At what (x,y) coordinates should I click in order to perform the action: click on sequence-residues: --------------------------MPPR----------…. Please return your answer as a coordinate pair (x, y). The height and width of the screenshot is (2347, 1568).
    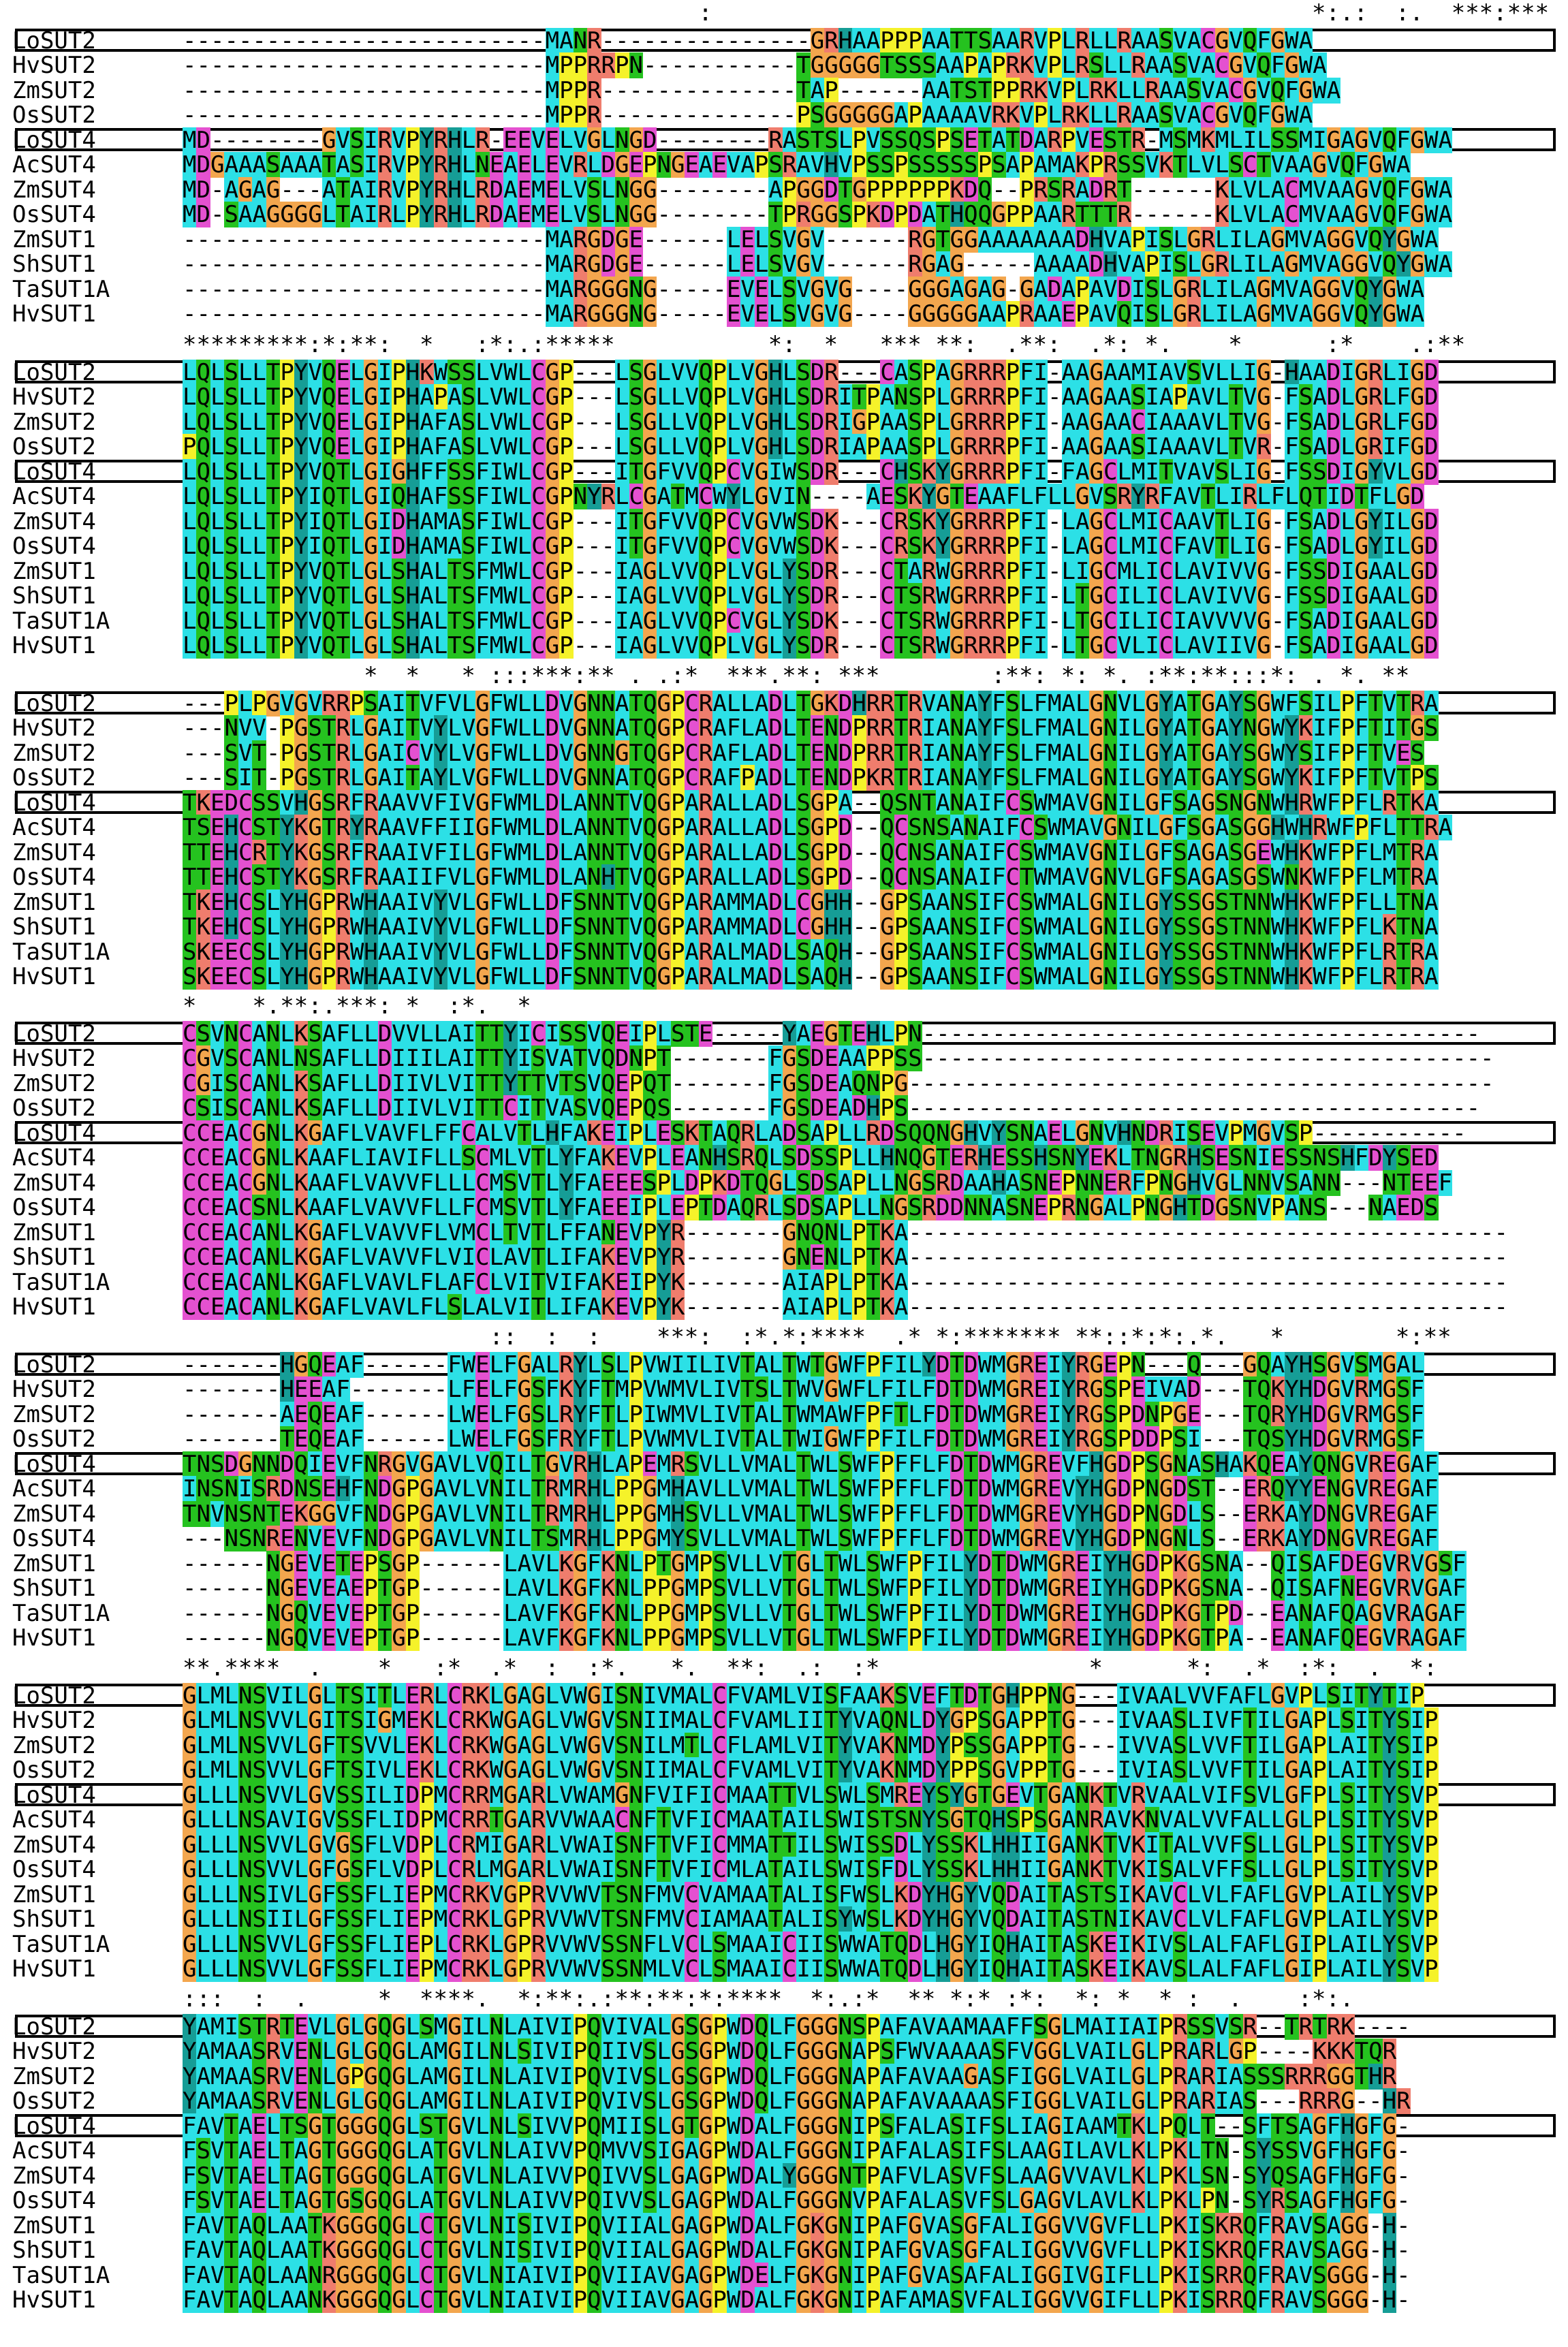
    Looking at the image, I should click on (748, 115).